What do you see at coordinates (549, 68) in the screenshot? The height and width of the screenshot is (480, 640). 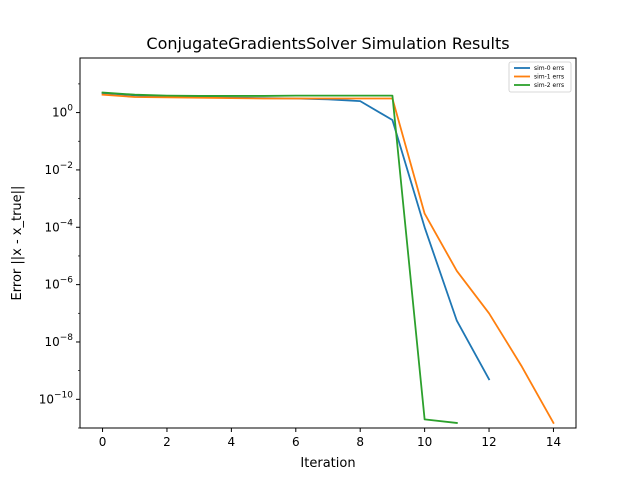 I see `legend-label-0: sim-0 errs` at bounding box center [549, 68].